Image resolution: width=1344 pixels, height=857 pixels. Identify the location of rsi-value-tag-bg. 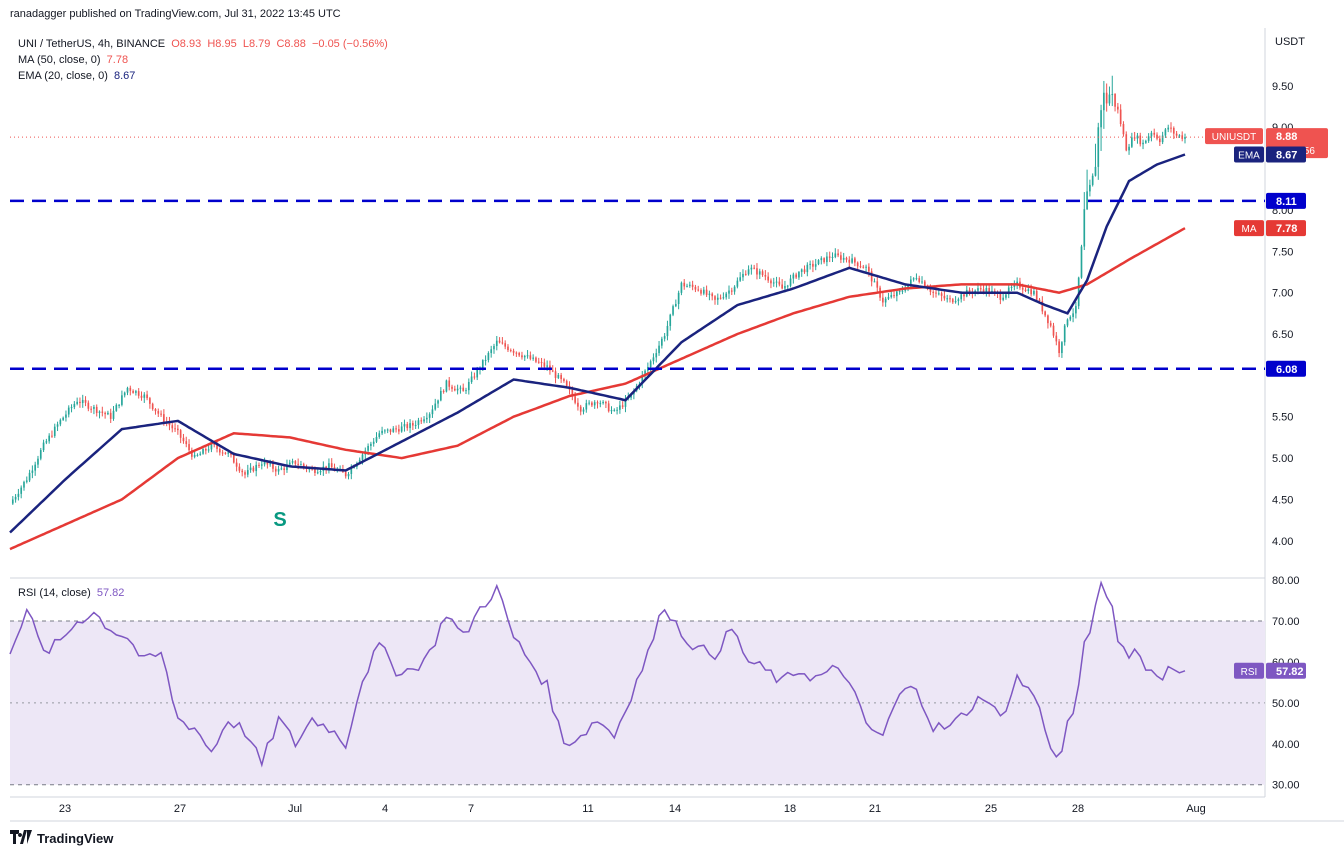
(1286, 670).